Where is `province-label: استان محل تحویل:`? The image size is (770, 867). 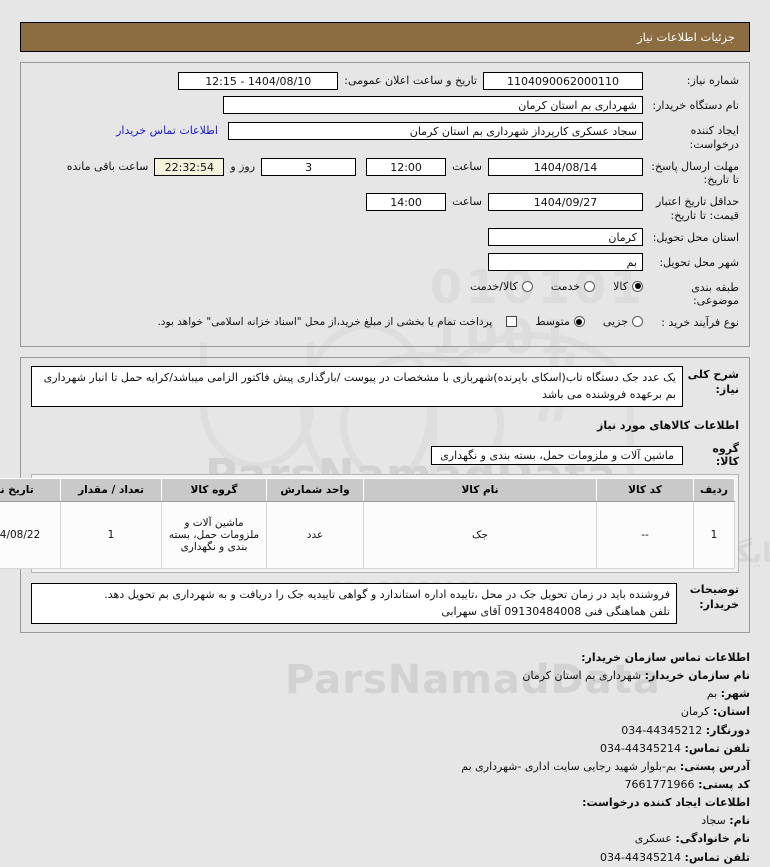
province-label: استان محل تحویل: is located at coordinates (695, 237).